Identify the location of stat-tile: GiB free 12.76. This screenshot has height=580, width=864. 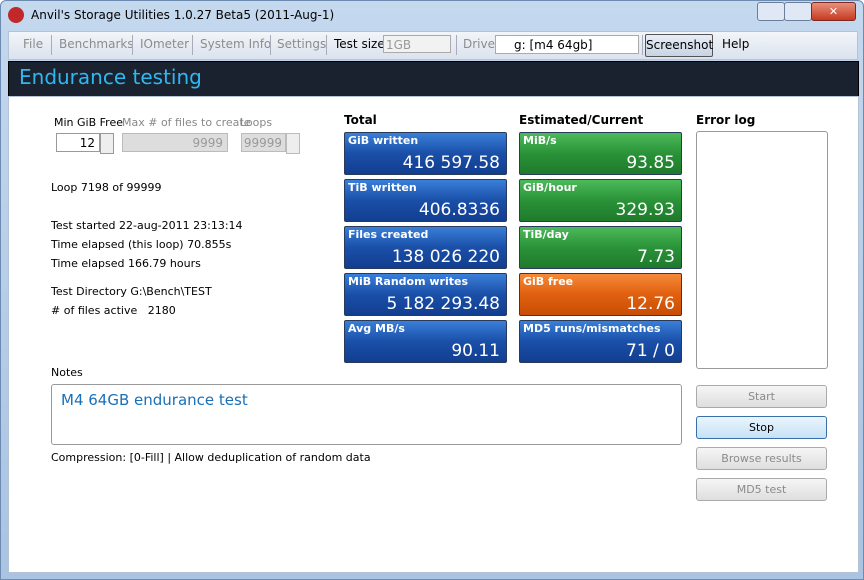
(600, 294).